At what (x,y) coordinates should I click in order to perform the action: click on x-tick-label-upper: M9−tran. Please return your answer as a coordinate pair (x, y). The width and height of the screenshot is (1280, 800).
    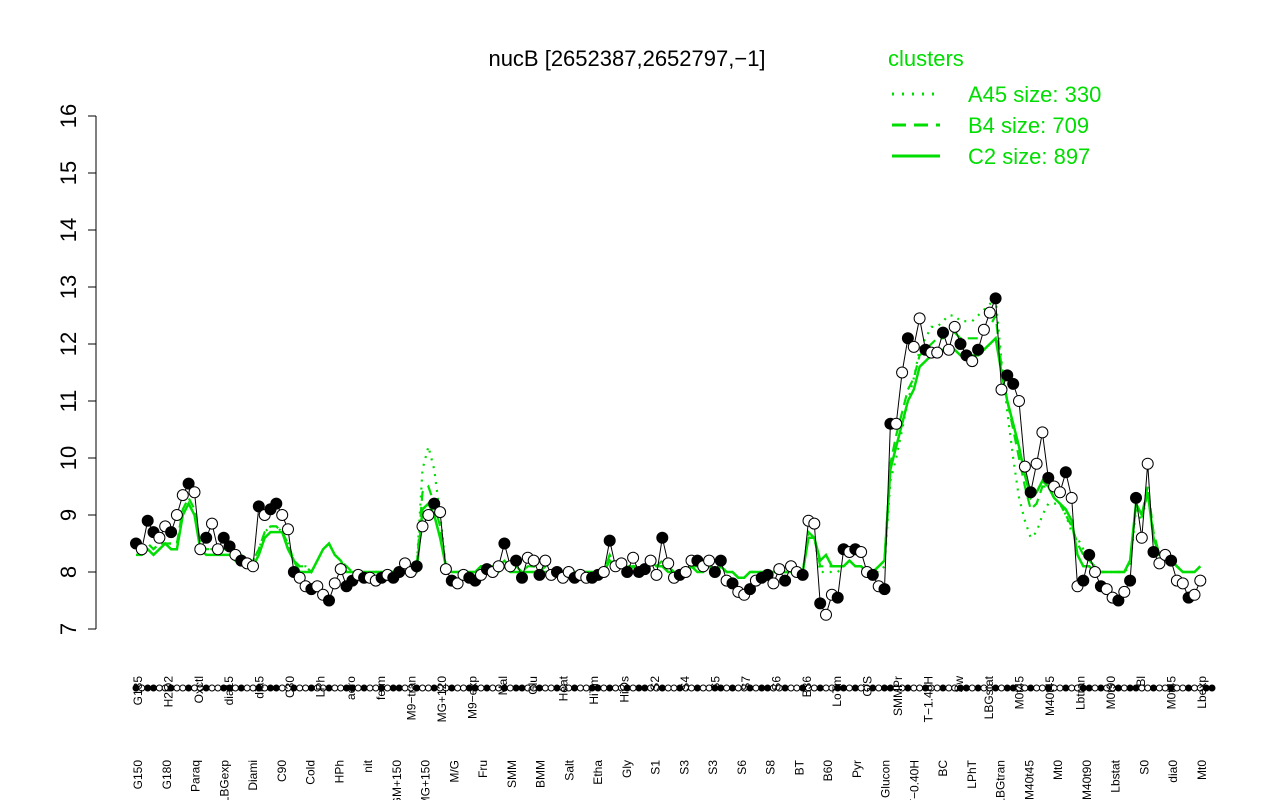
    Looking at the image, I should click on (412, 698).